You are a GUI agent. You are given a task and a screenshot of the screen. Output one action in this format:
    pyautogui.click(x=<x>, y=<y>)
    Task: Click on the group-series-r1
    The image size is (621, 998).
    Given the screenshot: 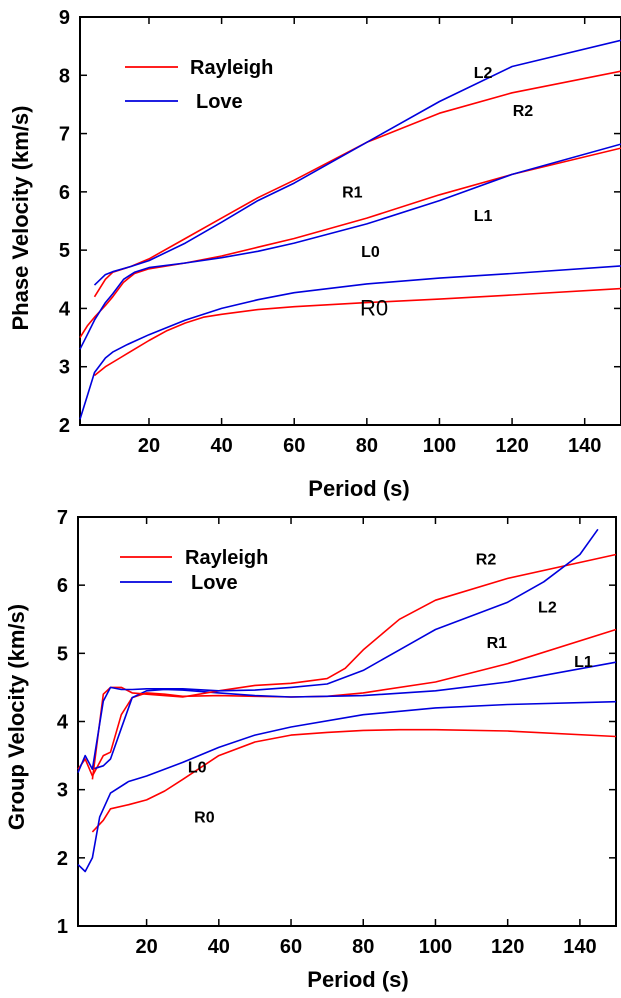 What is the action you would take?
    pyautogui.click(x=347, y=702)
    